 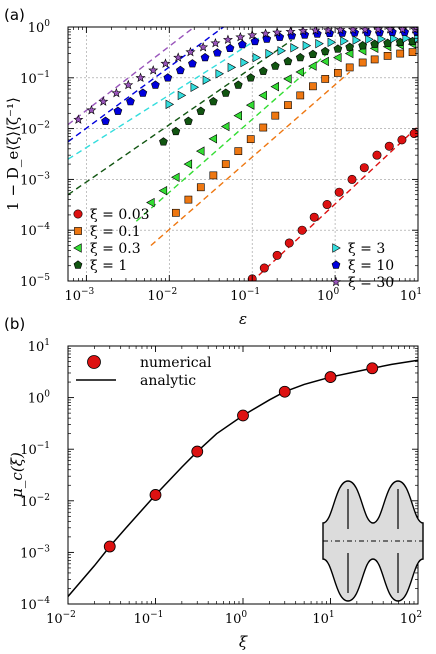 I want to click on panel-a-y-tick-label: 10⁻⁵, so click(x=35, y=281).